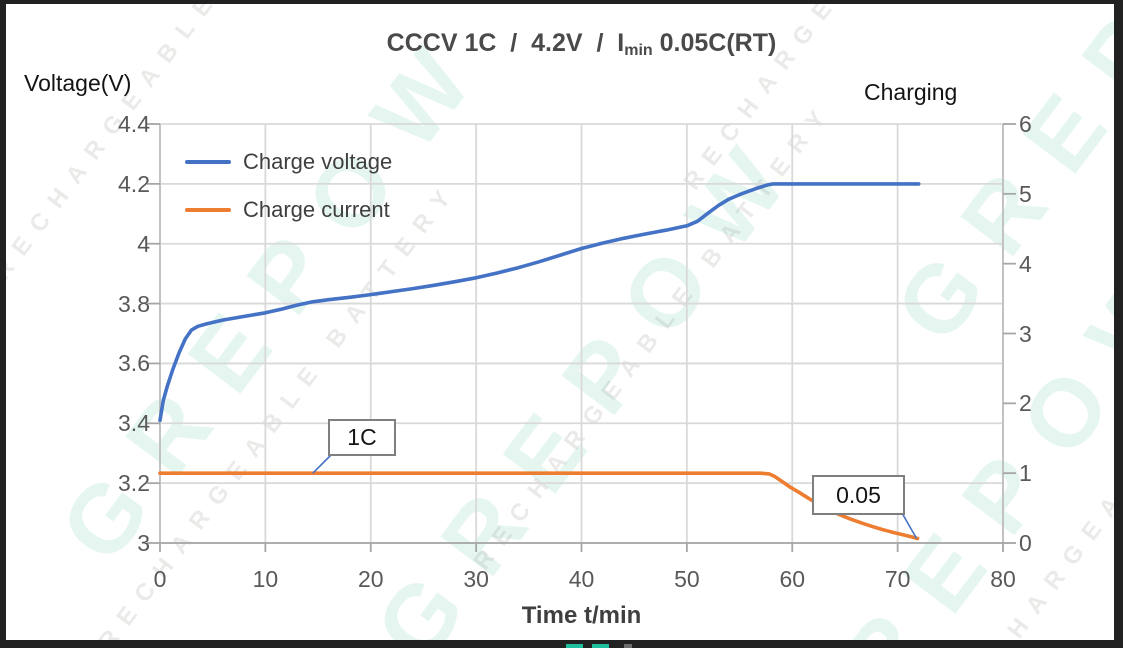 This screenshot has height=648, width=1123. I want to click on left-axis-title: Voltage(V), so click(78, 83).